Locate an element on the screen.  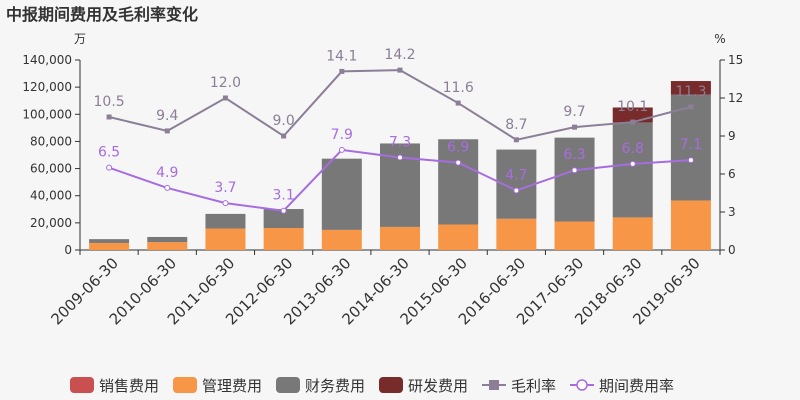
legend-label-0: 销售费用 is located at coordinates (129, 386).